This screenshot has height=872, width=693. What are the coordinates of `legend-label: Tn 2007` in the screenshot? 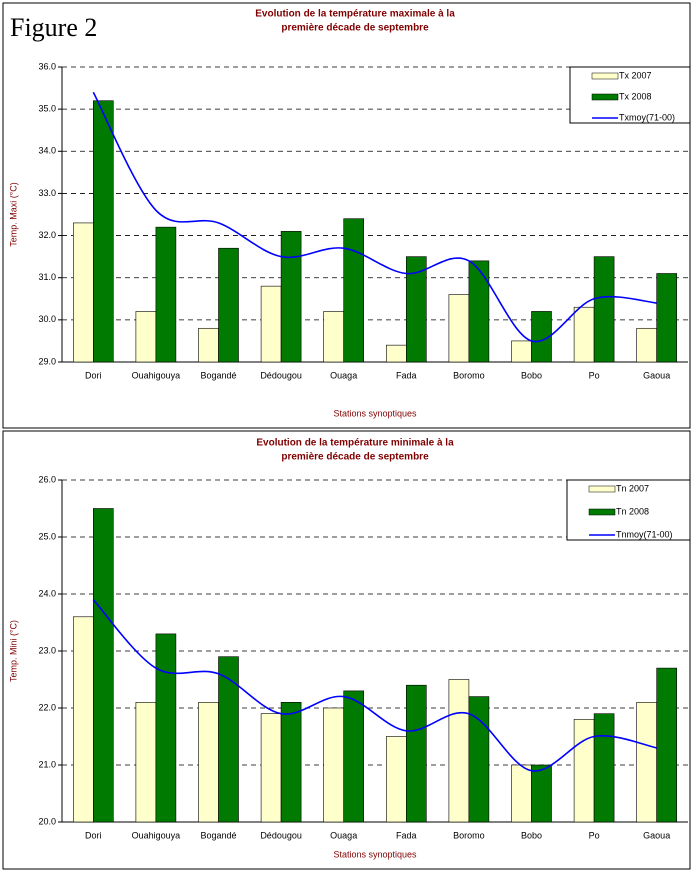 It's located at (632, 488).